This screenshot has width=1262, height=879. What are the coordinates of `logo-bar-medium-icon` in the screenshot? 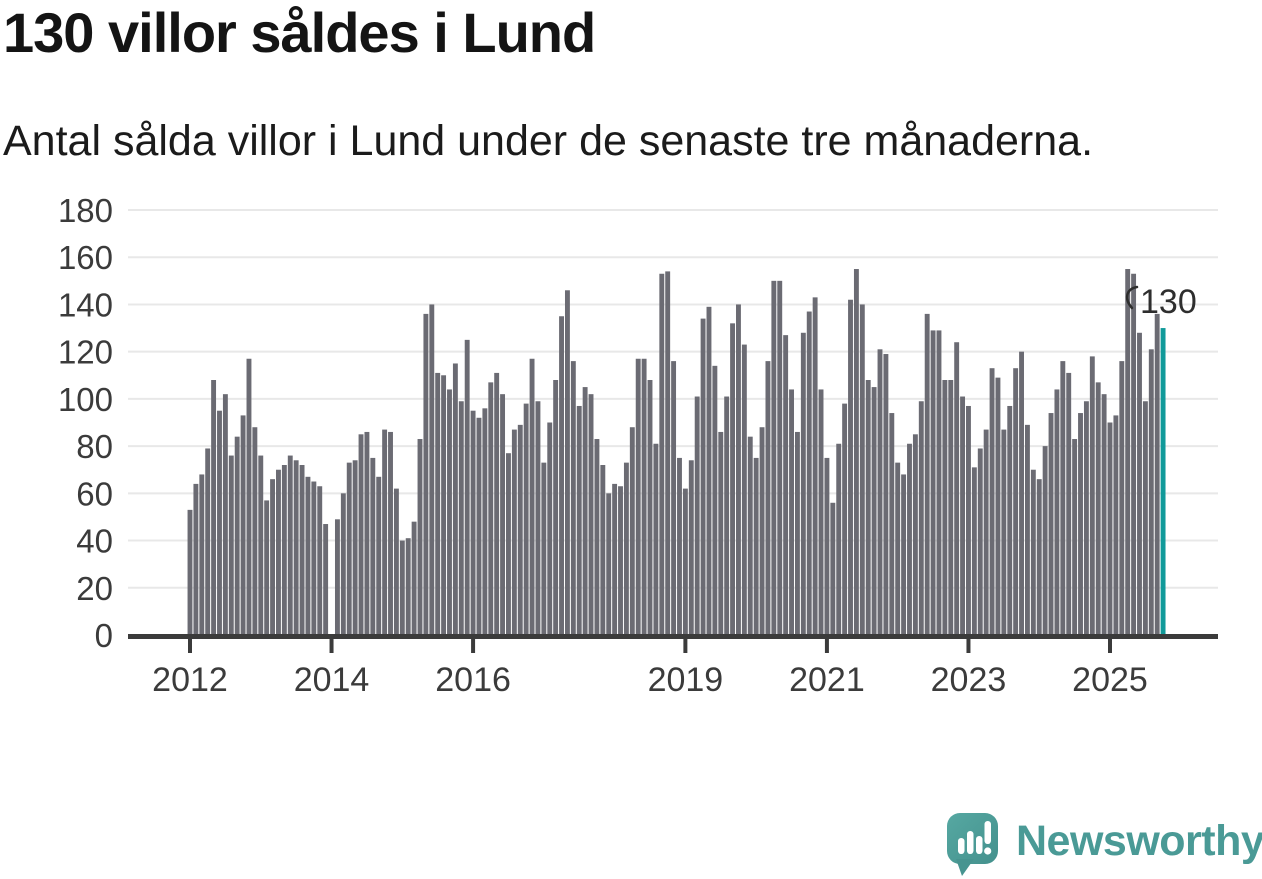 It's located at (979, 845).